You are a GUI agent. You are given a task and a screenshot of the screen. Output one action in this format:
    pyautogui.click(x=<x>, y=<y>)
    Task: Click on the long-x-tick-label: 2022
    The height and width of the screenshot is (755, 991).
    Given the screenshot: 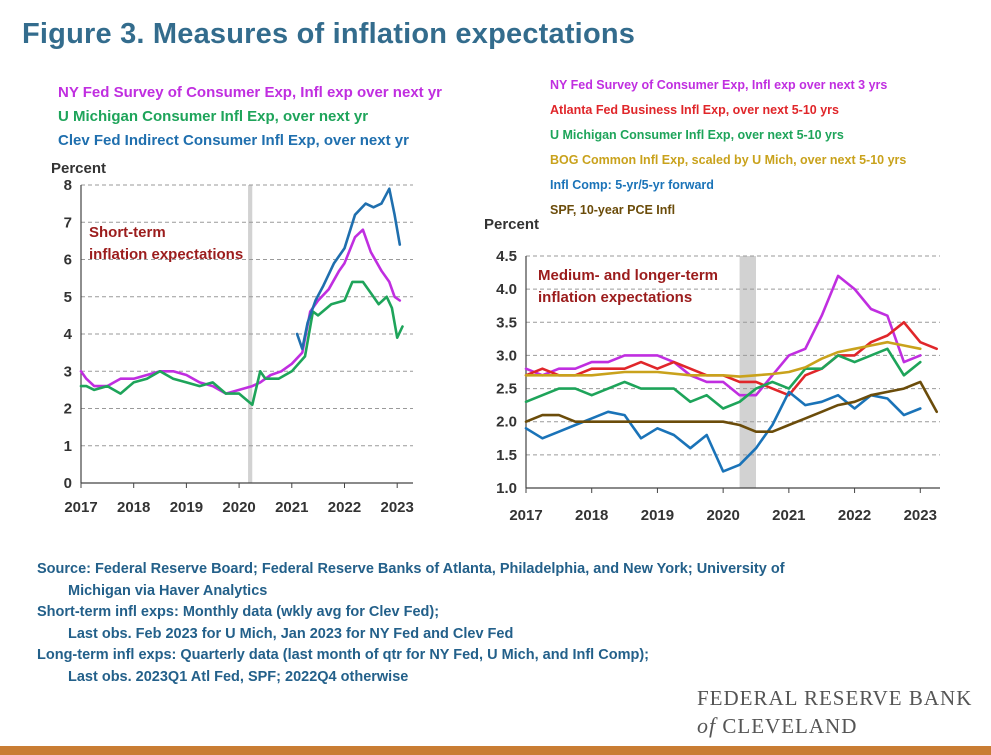 What is the action you would take?
    pyautogui.click(x=854, y=515)
    